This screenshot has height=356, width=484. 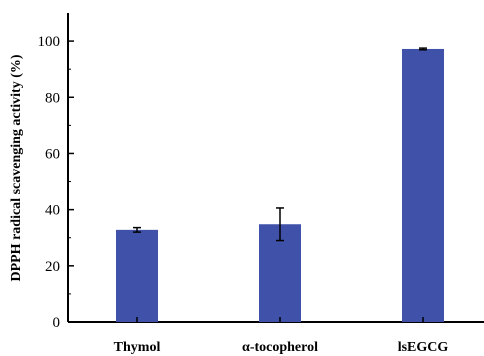 I want to click on y-tick-label: 40, so click(x=52, y=211).